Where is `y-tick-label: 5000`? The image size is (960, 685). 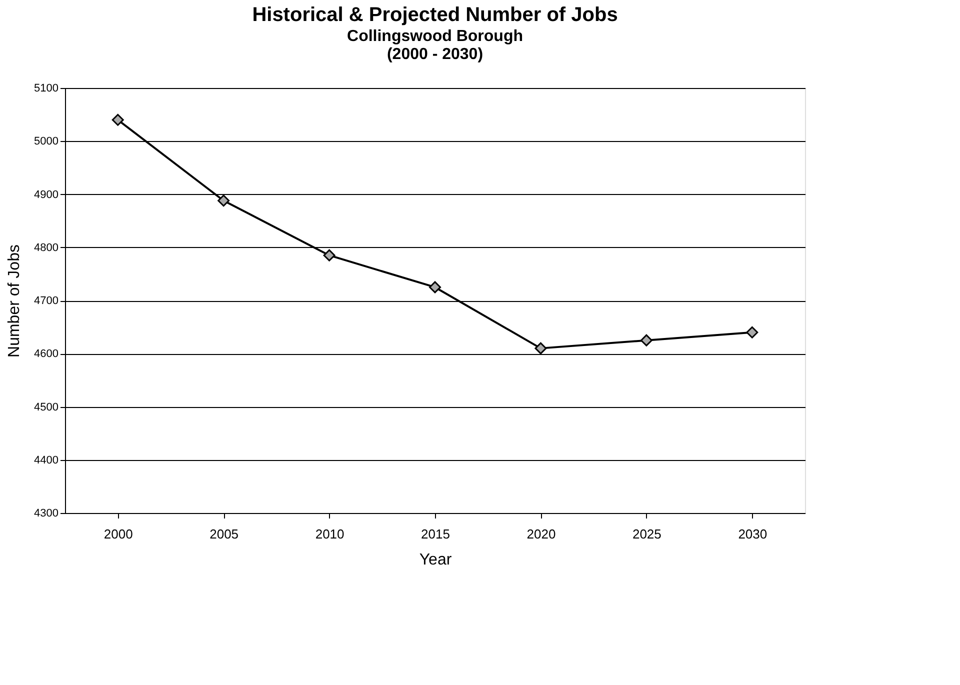 y-tick-label: 5000 is located at coordinates (46, 142).